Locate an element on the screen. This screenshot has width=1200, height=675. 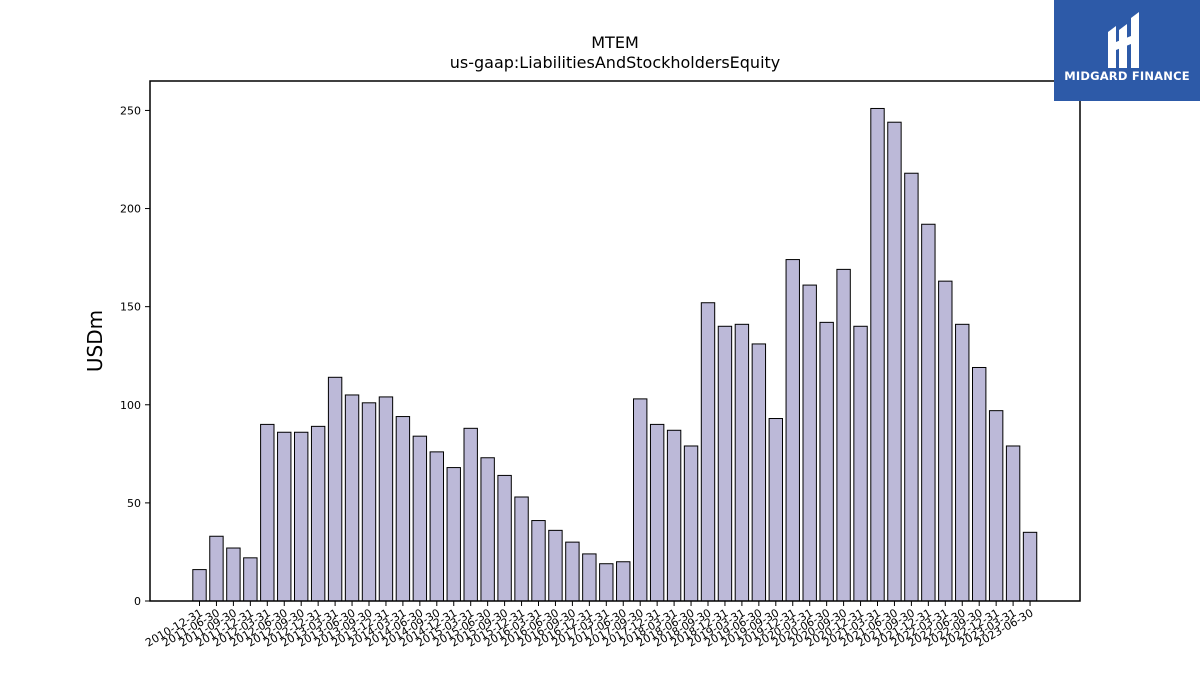
chart-title: MTEM is located at coordinates (615, 42).